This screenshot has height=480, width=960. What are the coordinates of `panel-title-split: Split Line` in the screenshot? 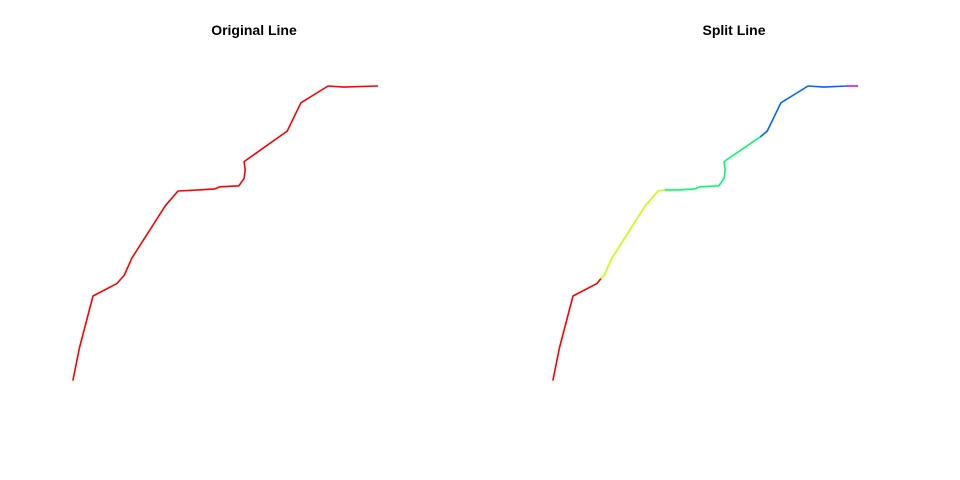 It's located at (734, 30).